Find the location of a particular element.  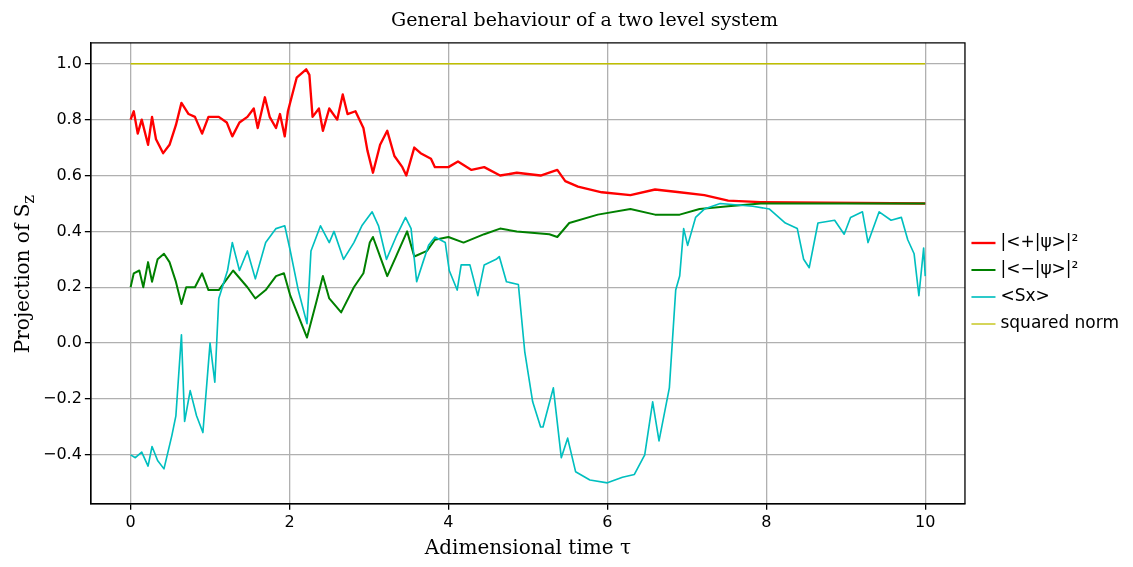

y-tick-label: 0.4 is located at coordinates (69, 230).